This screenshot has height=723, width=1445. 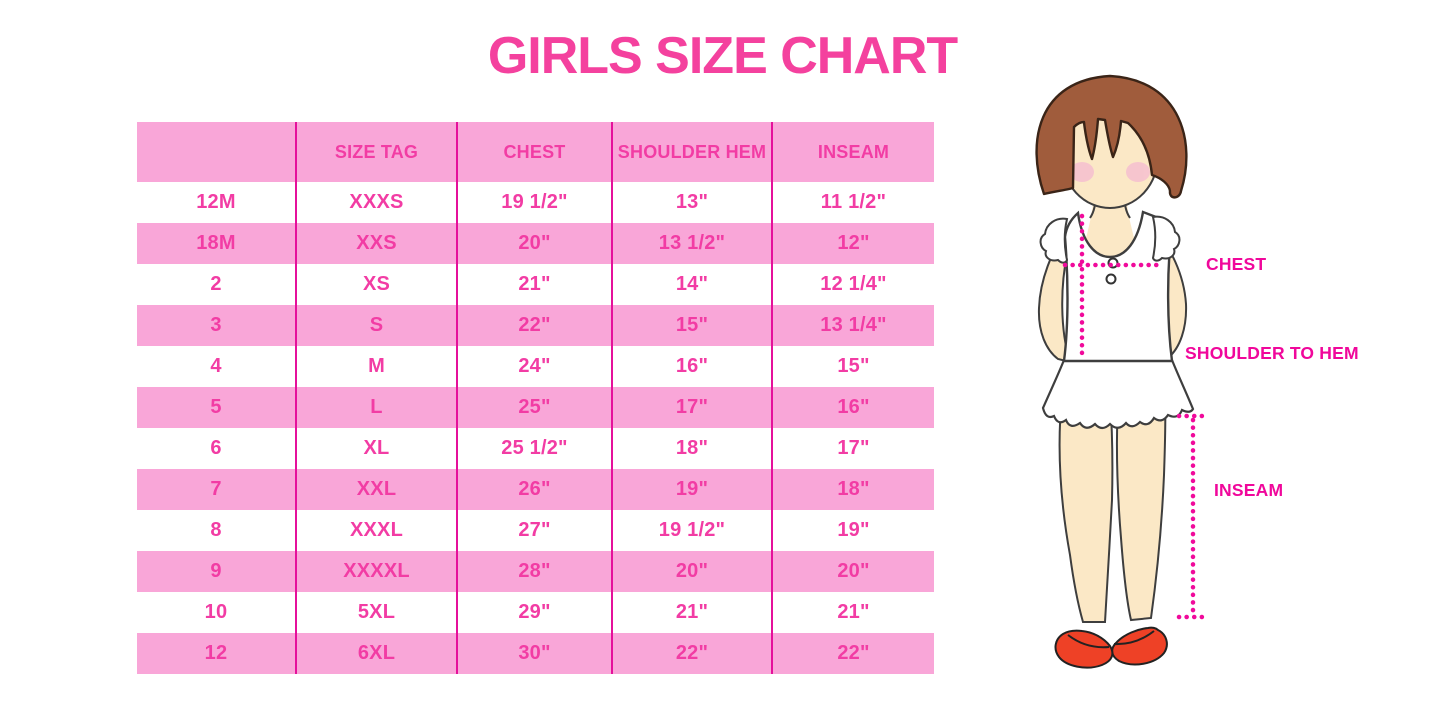 I want to click on table-cell: 6, so click(x=217, y=448).